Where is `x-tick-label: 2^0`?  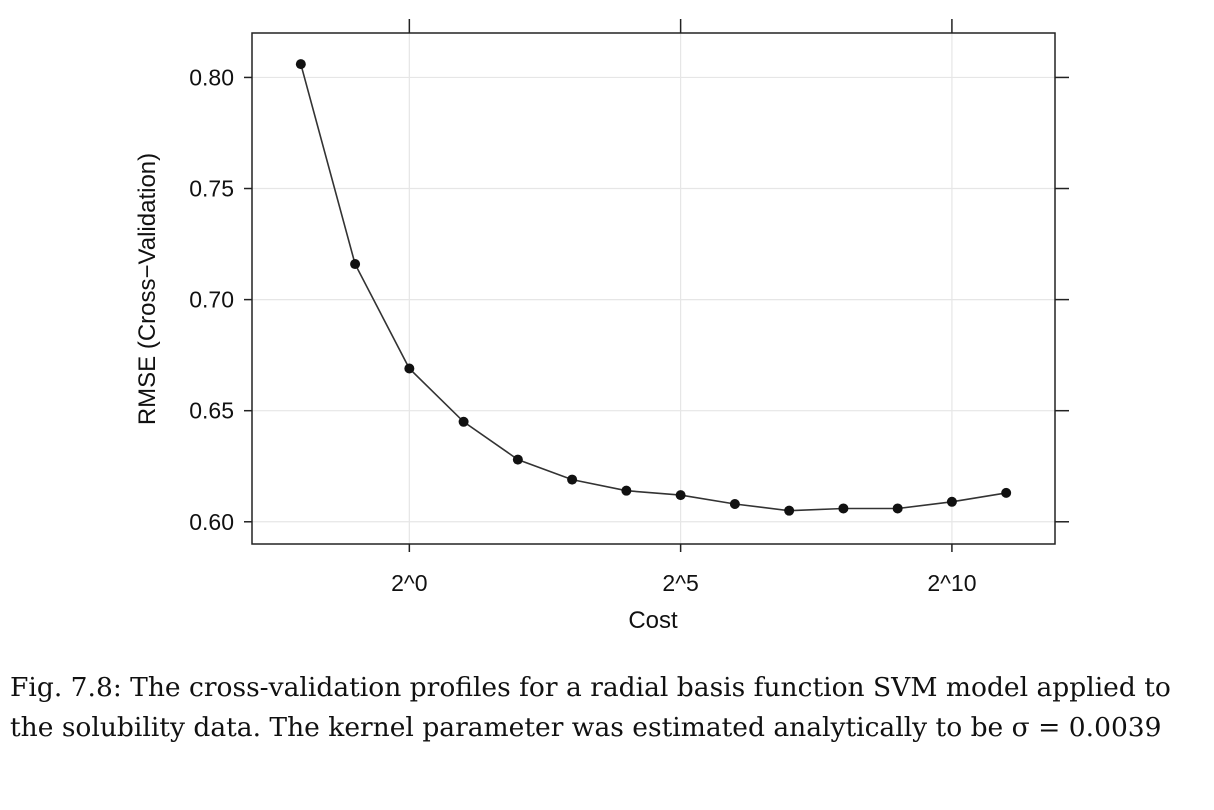
x-tick-label: 2^0 is located at coordinates (409, 583).